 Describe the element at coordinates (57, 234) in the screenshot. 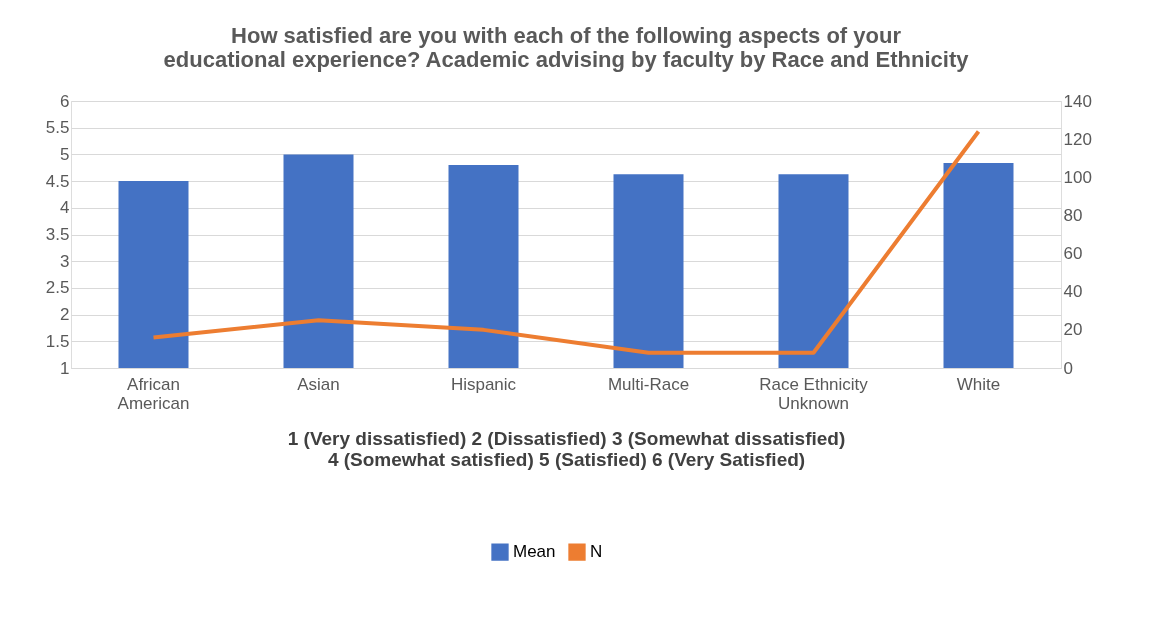

I see `y-tick-label: 3.5` at that location.